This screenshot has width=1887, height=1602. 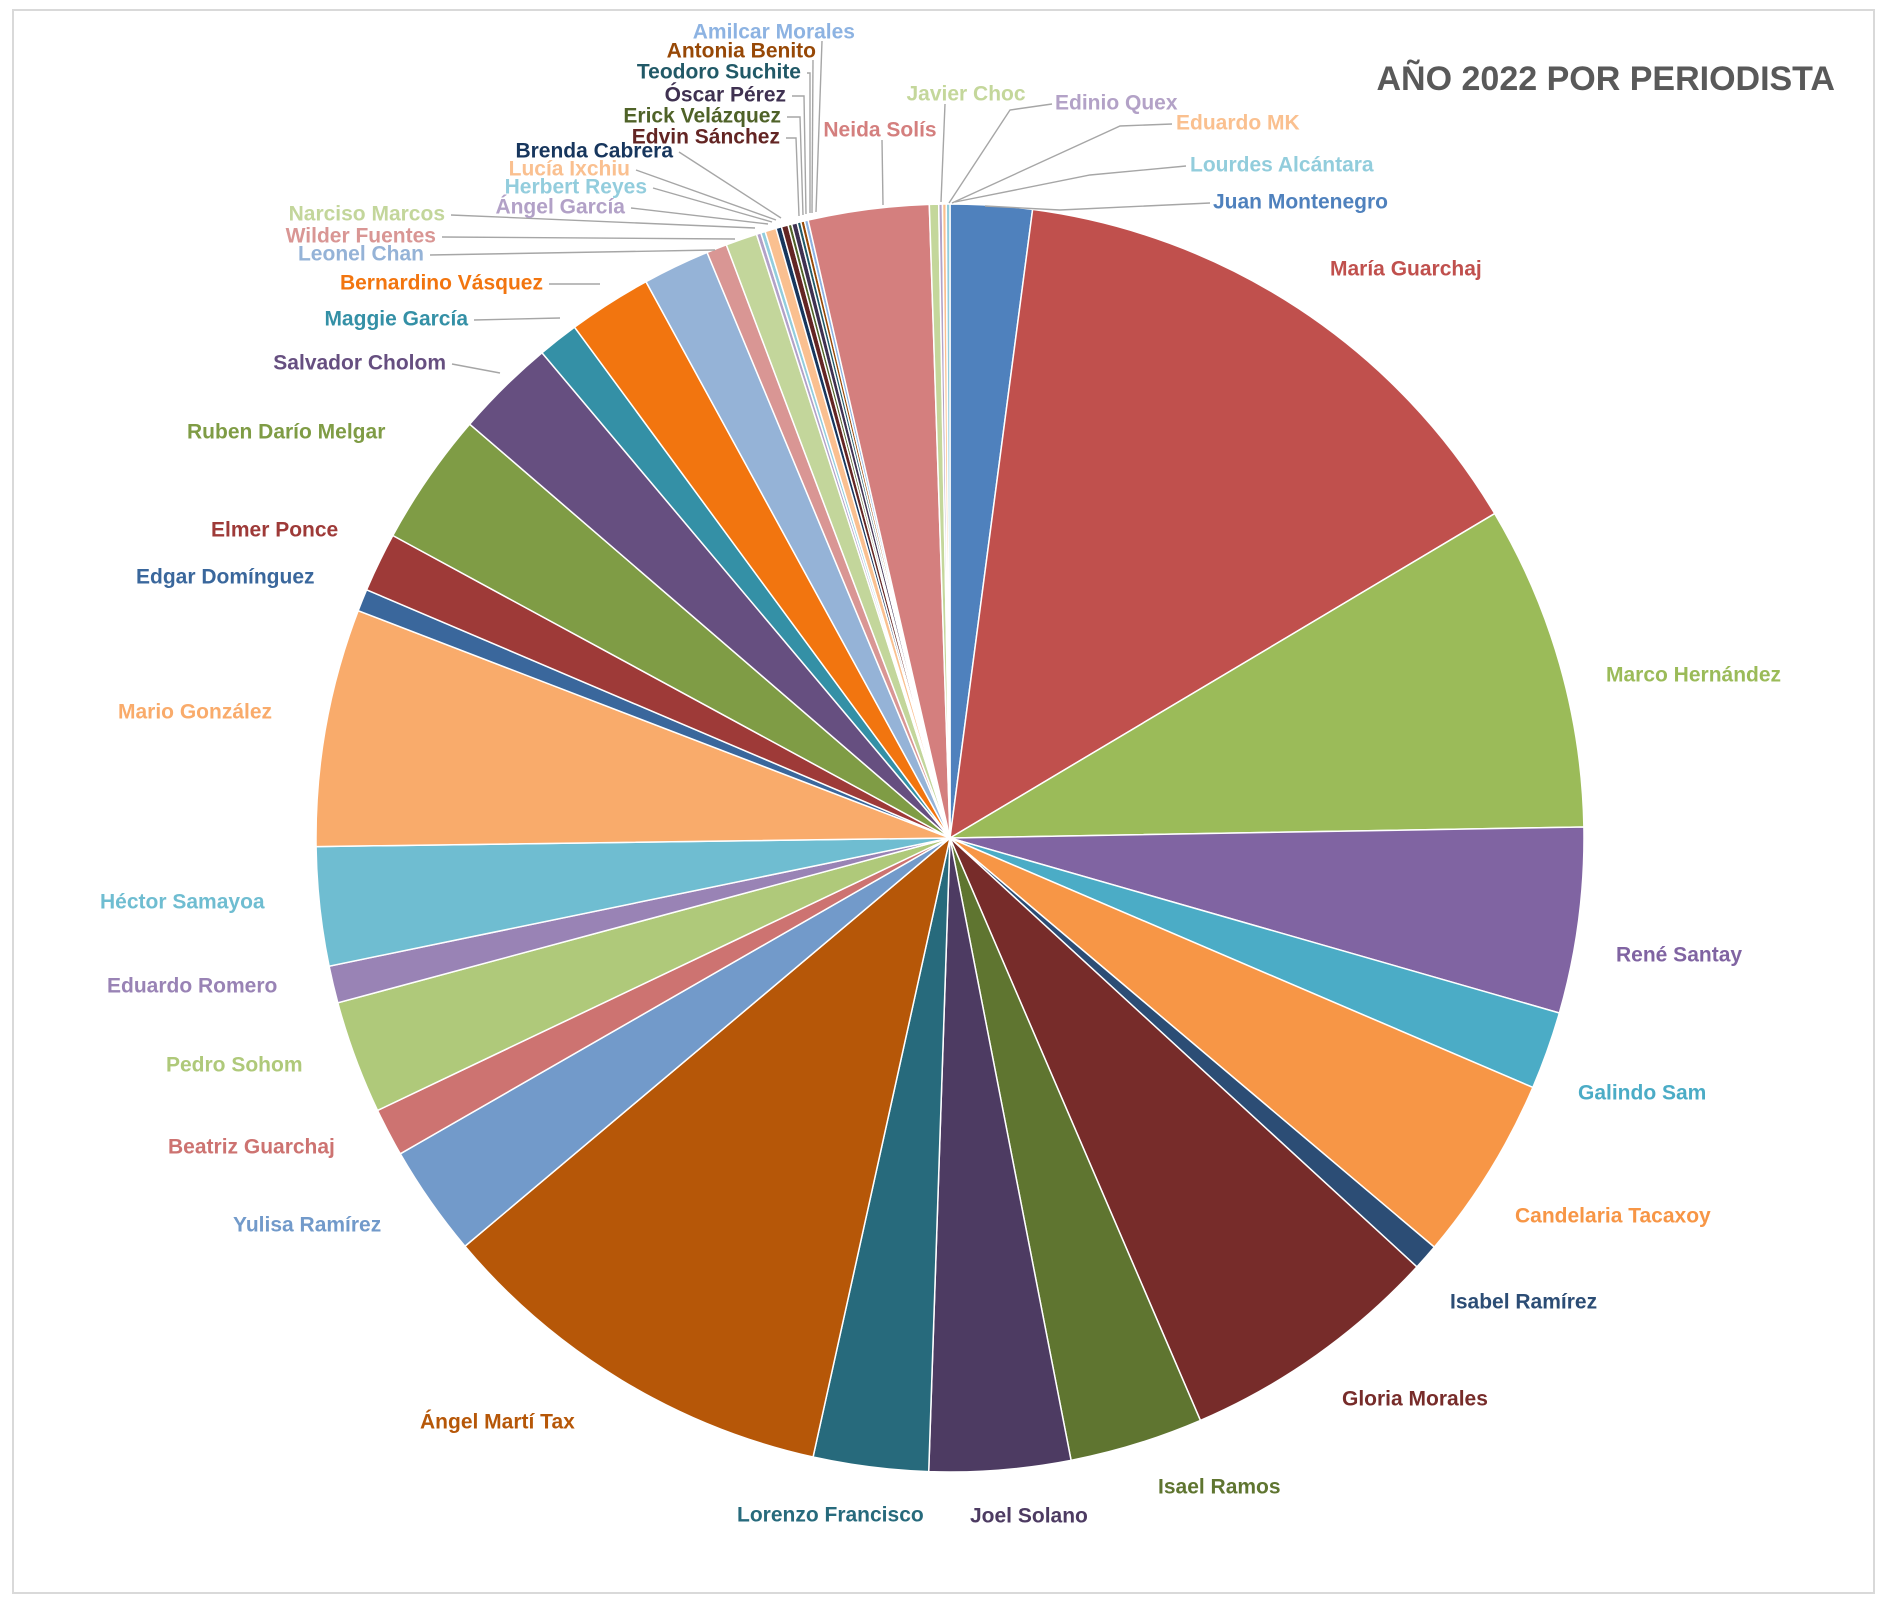 I want to click on pie-slice-lourdes-alcantara, so click(x=948, y=521).